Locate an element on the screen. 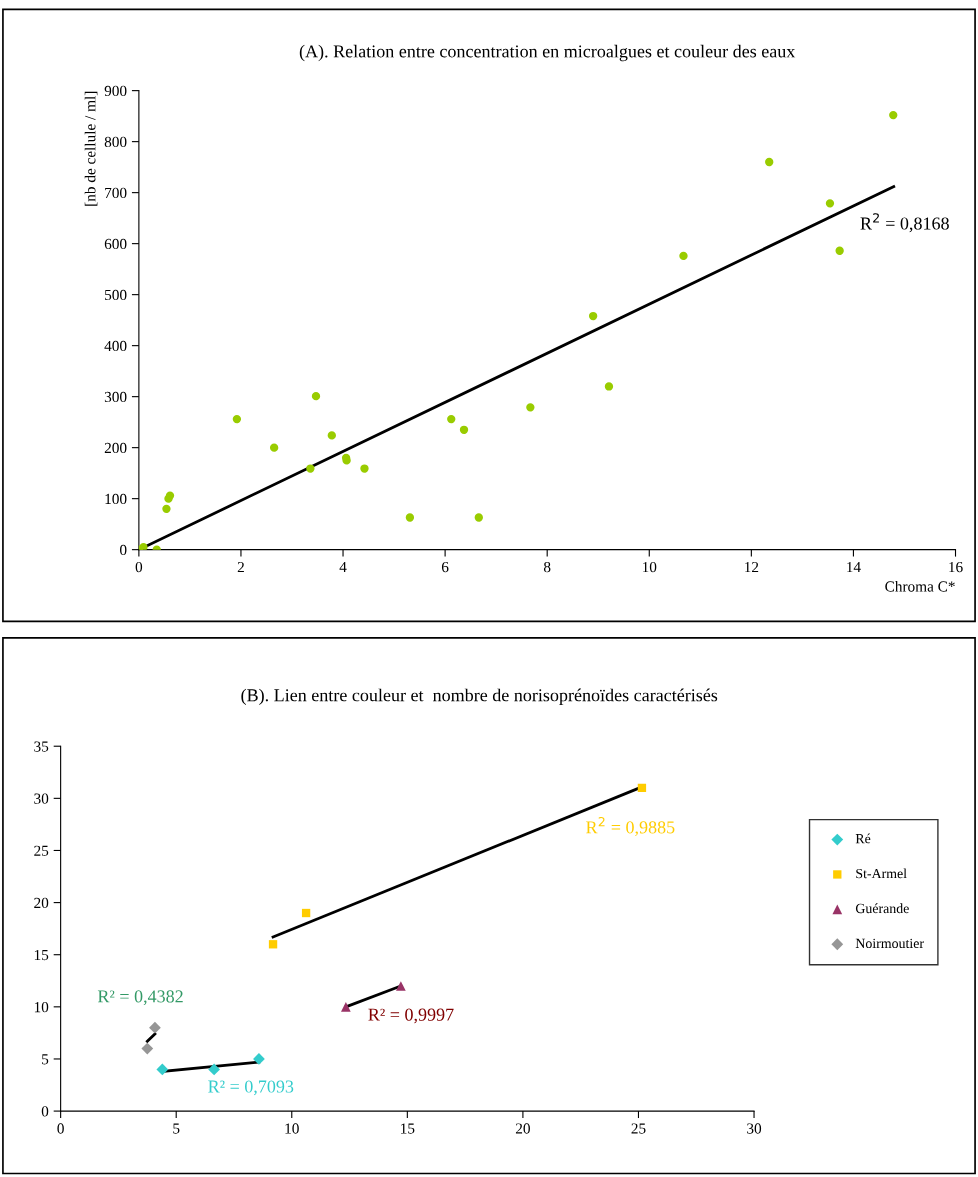 This screenshot has height=1177, width=978. y-tick-label: 100 is located at coordinates (116, 499).